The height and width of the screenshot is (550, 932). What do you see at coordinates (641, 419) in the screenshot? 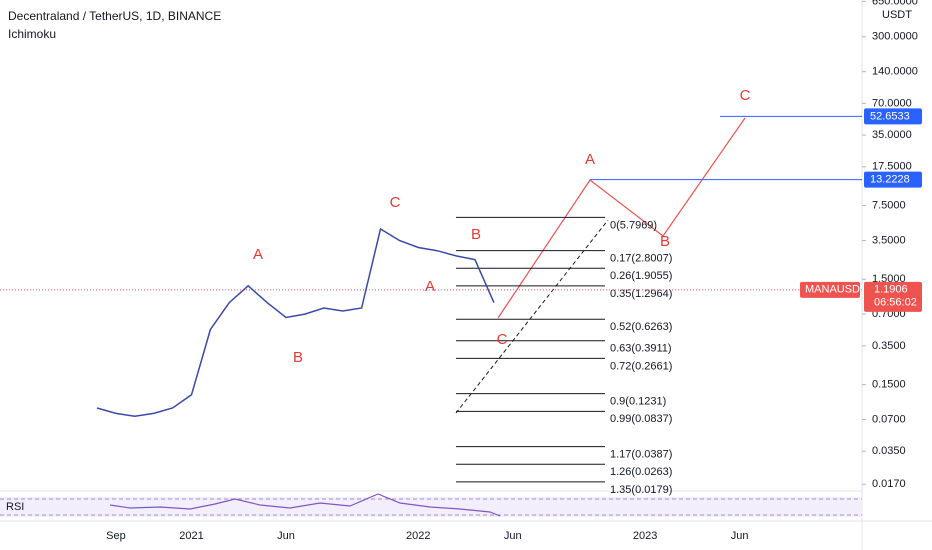
I see `fib-label: 0.99(0.0837)` at bounding box center [641, 419].